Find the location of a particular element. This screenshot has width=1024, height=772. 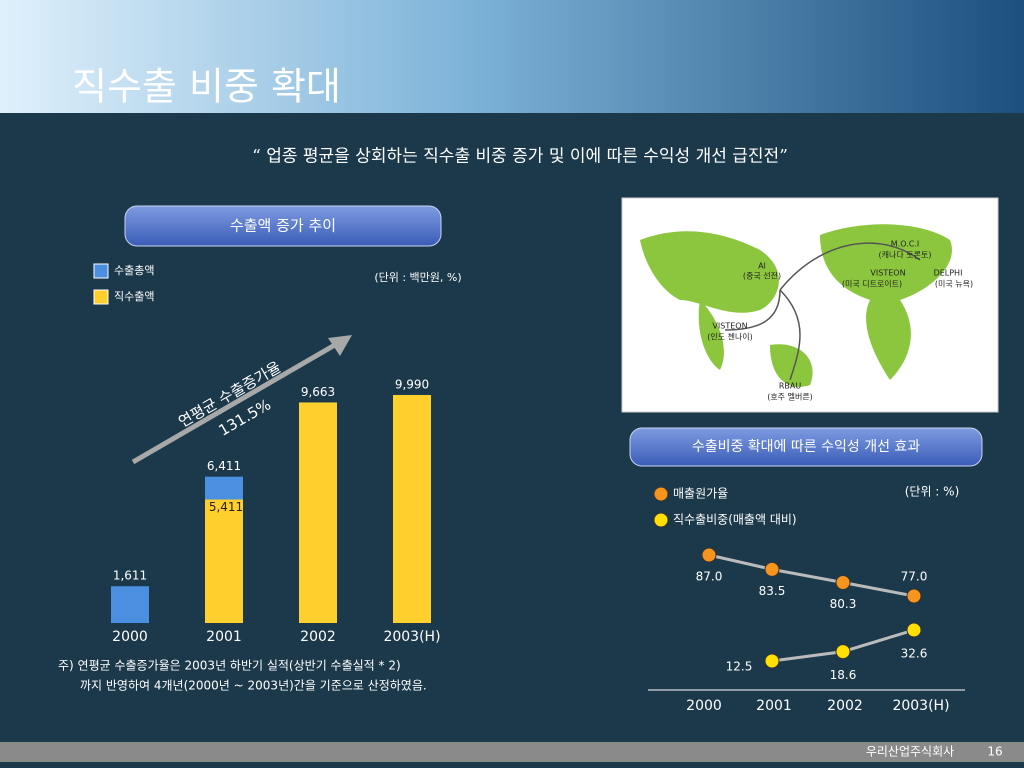

map-label: RBAU is located at coordinates (790, 386).